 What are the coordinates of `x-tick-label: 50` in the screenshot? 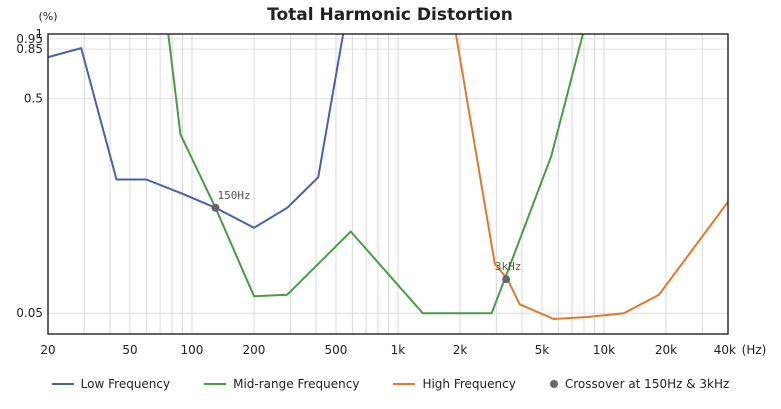 It's located at (129, 350).